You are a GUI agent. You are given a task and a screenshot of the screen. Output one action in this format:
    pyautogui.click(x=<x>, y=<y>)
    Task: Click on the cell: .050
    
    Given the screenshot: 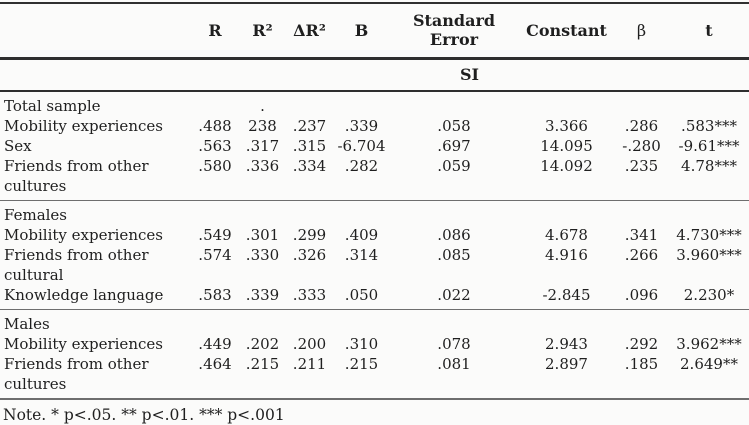 What is the action you would take?
    pyautogui.click(x=361, y=295)
    